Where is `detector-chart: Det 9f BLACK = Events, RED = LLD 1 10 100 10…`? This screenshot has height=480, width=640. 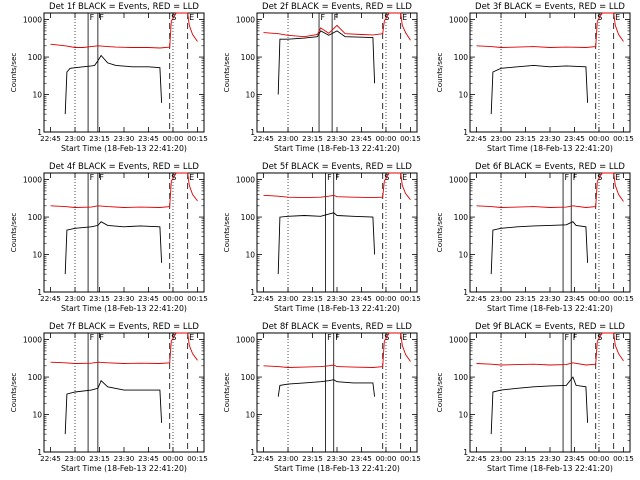 detector-chart: Det 9f BLACK = Events, RED = LLD 1 10 100 10… is located at coordinates (534, 397).